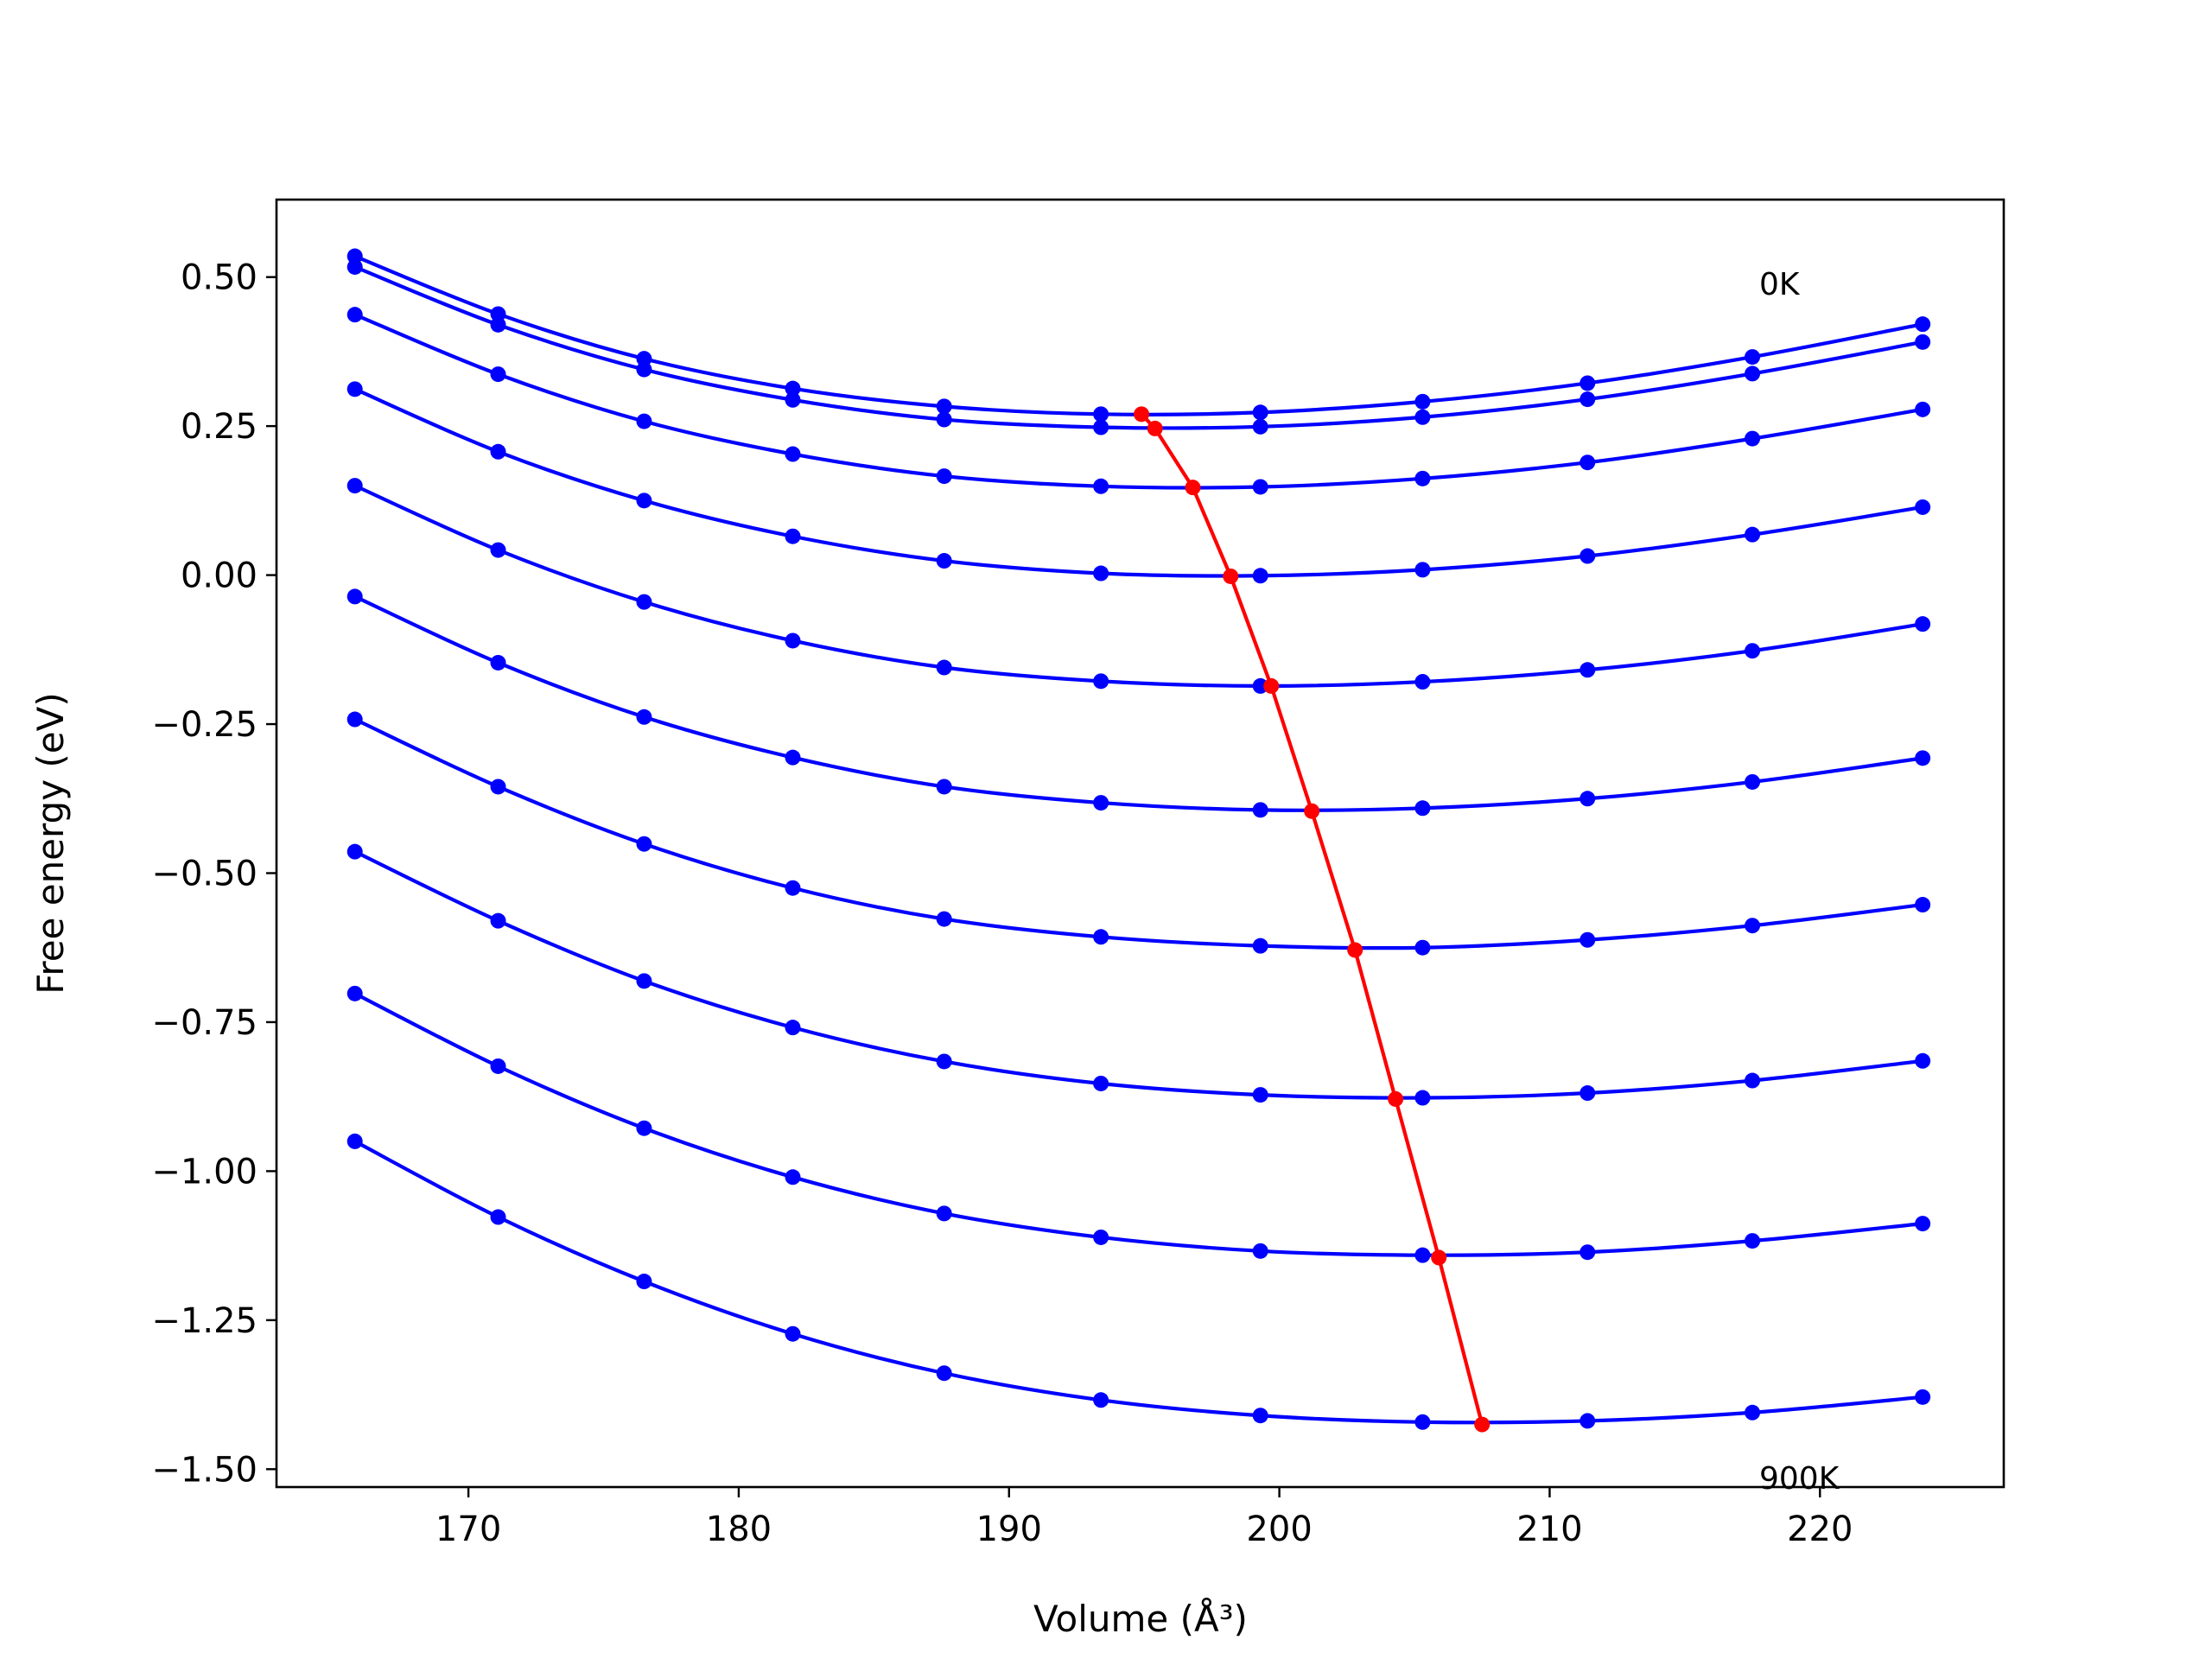 The height and width of the screenshot is (1659, 2212). Describe the element at coordinates (50, 843) in the screenshot. I see `y-axis-label: Free energy (eV)` at that location.